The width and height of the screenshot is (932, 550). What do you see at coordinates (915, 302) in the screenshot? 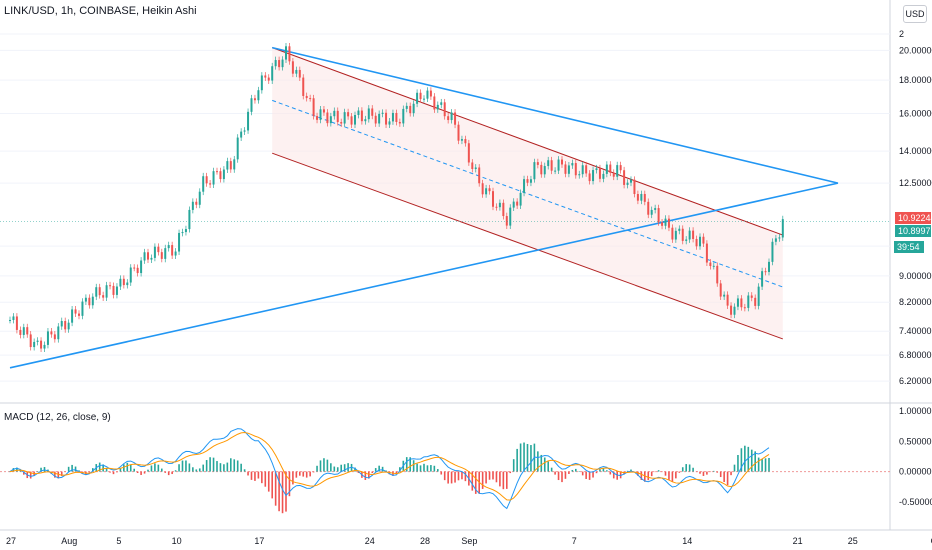
I see `y-tick-label: 8.20000` at bounding box center [915, 302].